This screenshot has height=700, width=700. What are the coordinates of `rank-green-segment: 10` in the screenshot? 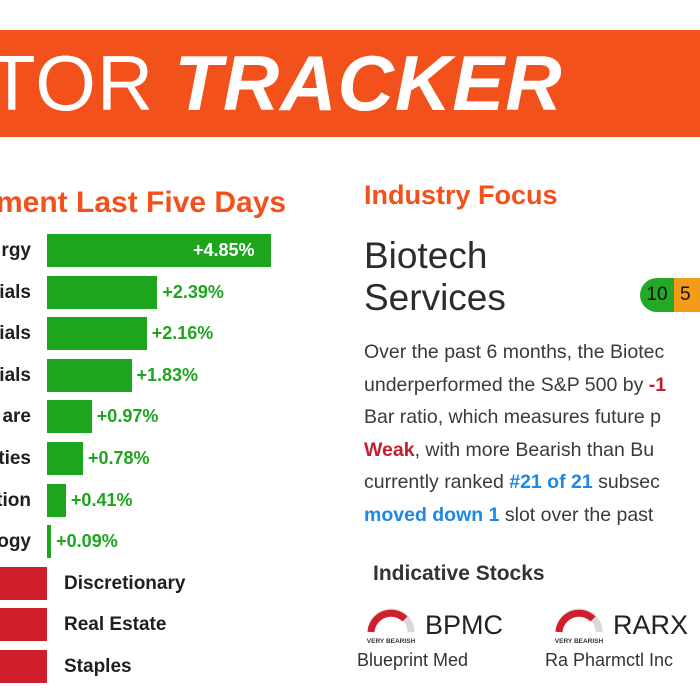 It's located at (657, 295).